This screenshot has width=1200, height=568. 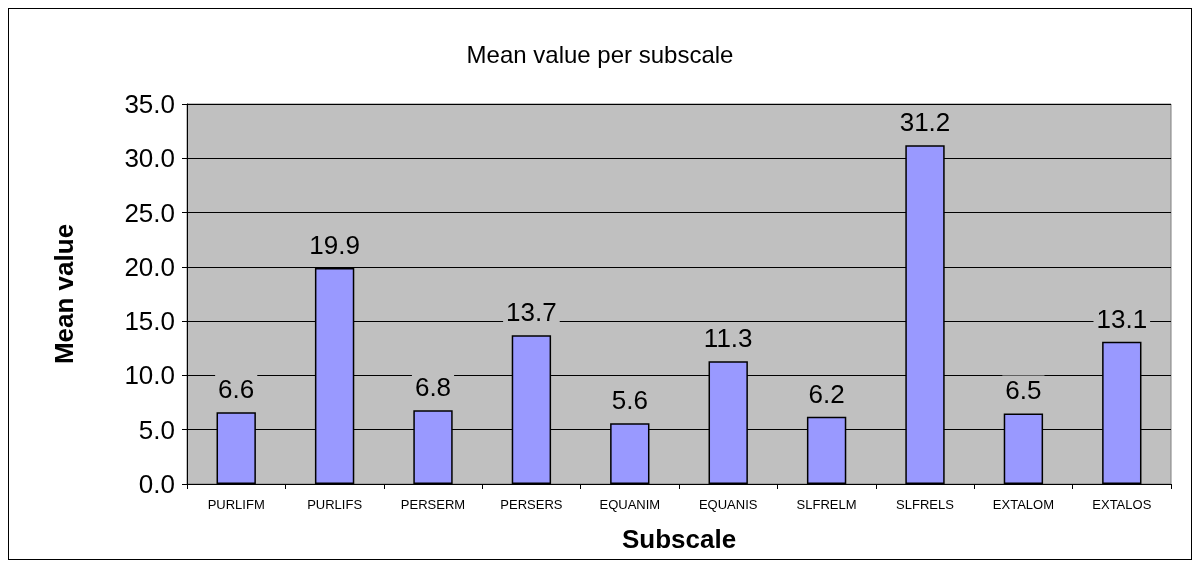 I want to click on x-axis-title: Subscale, so click(x=679, y=539).